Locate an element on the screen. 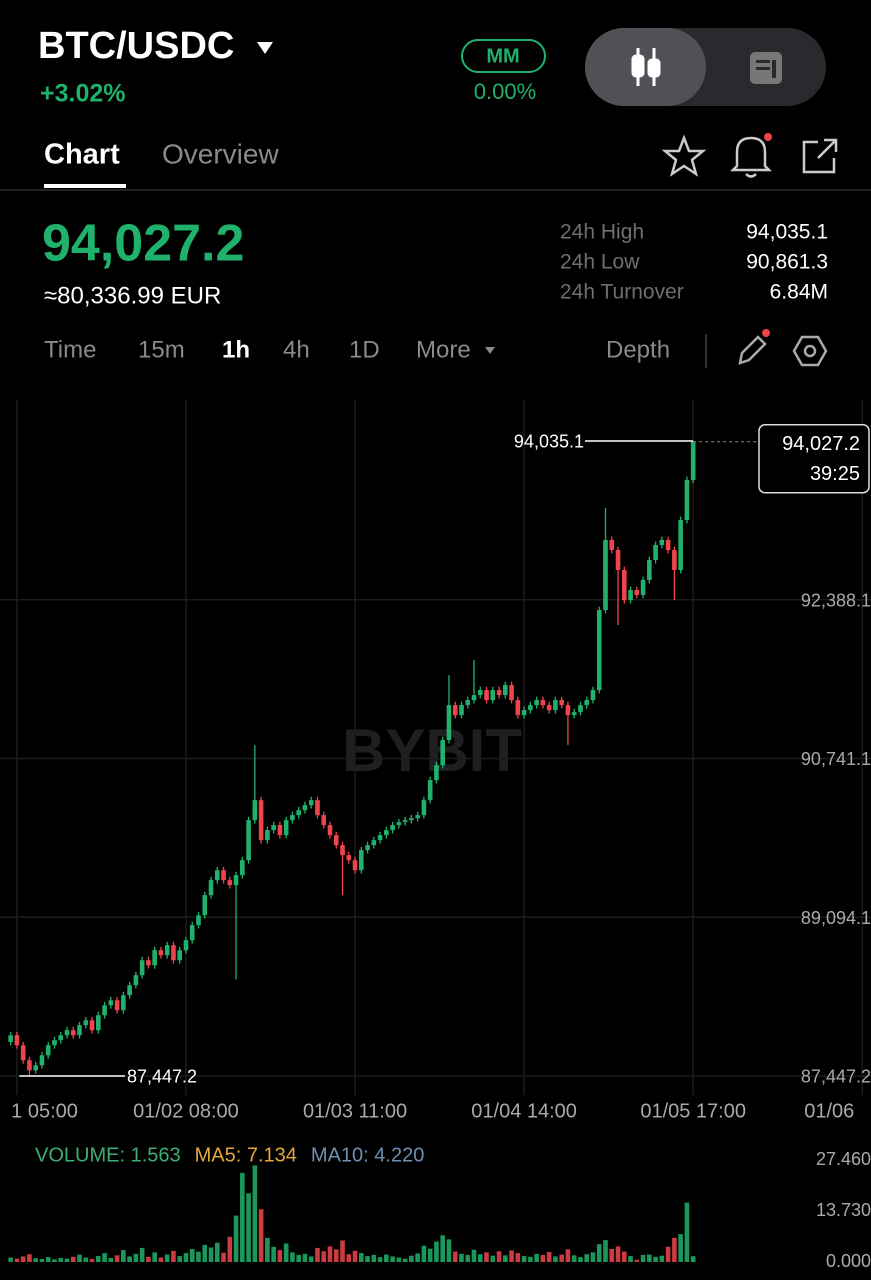  timeframe: 4h is located at coordinates (296, 349).